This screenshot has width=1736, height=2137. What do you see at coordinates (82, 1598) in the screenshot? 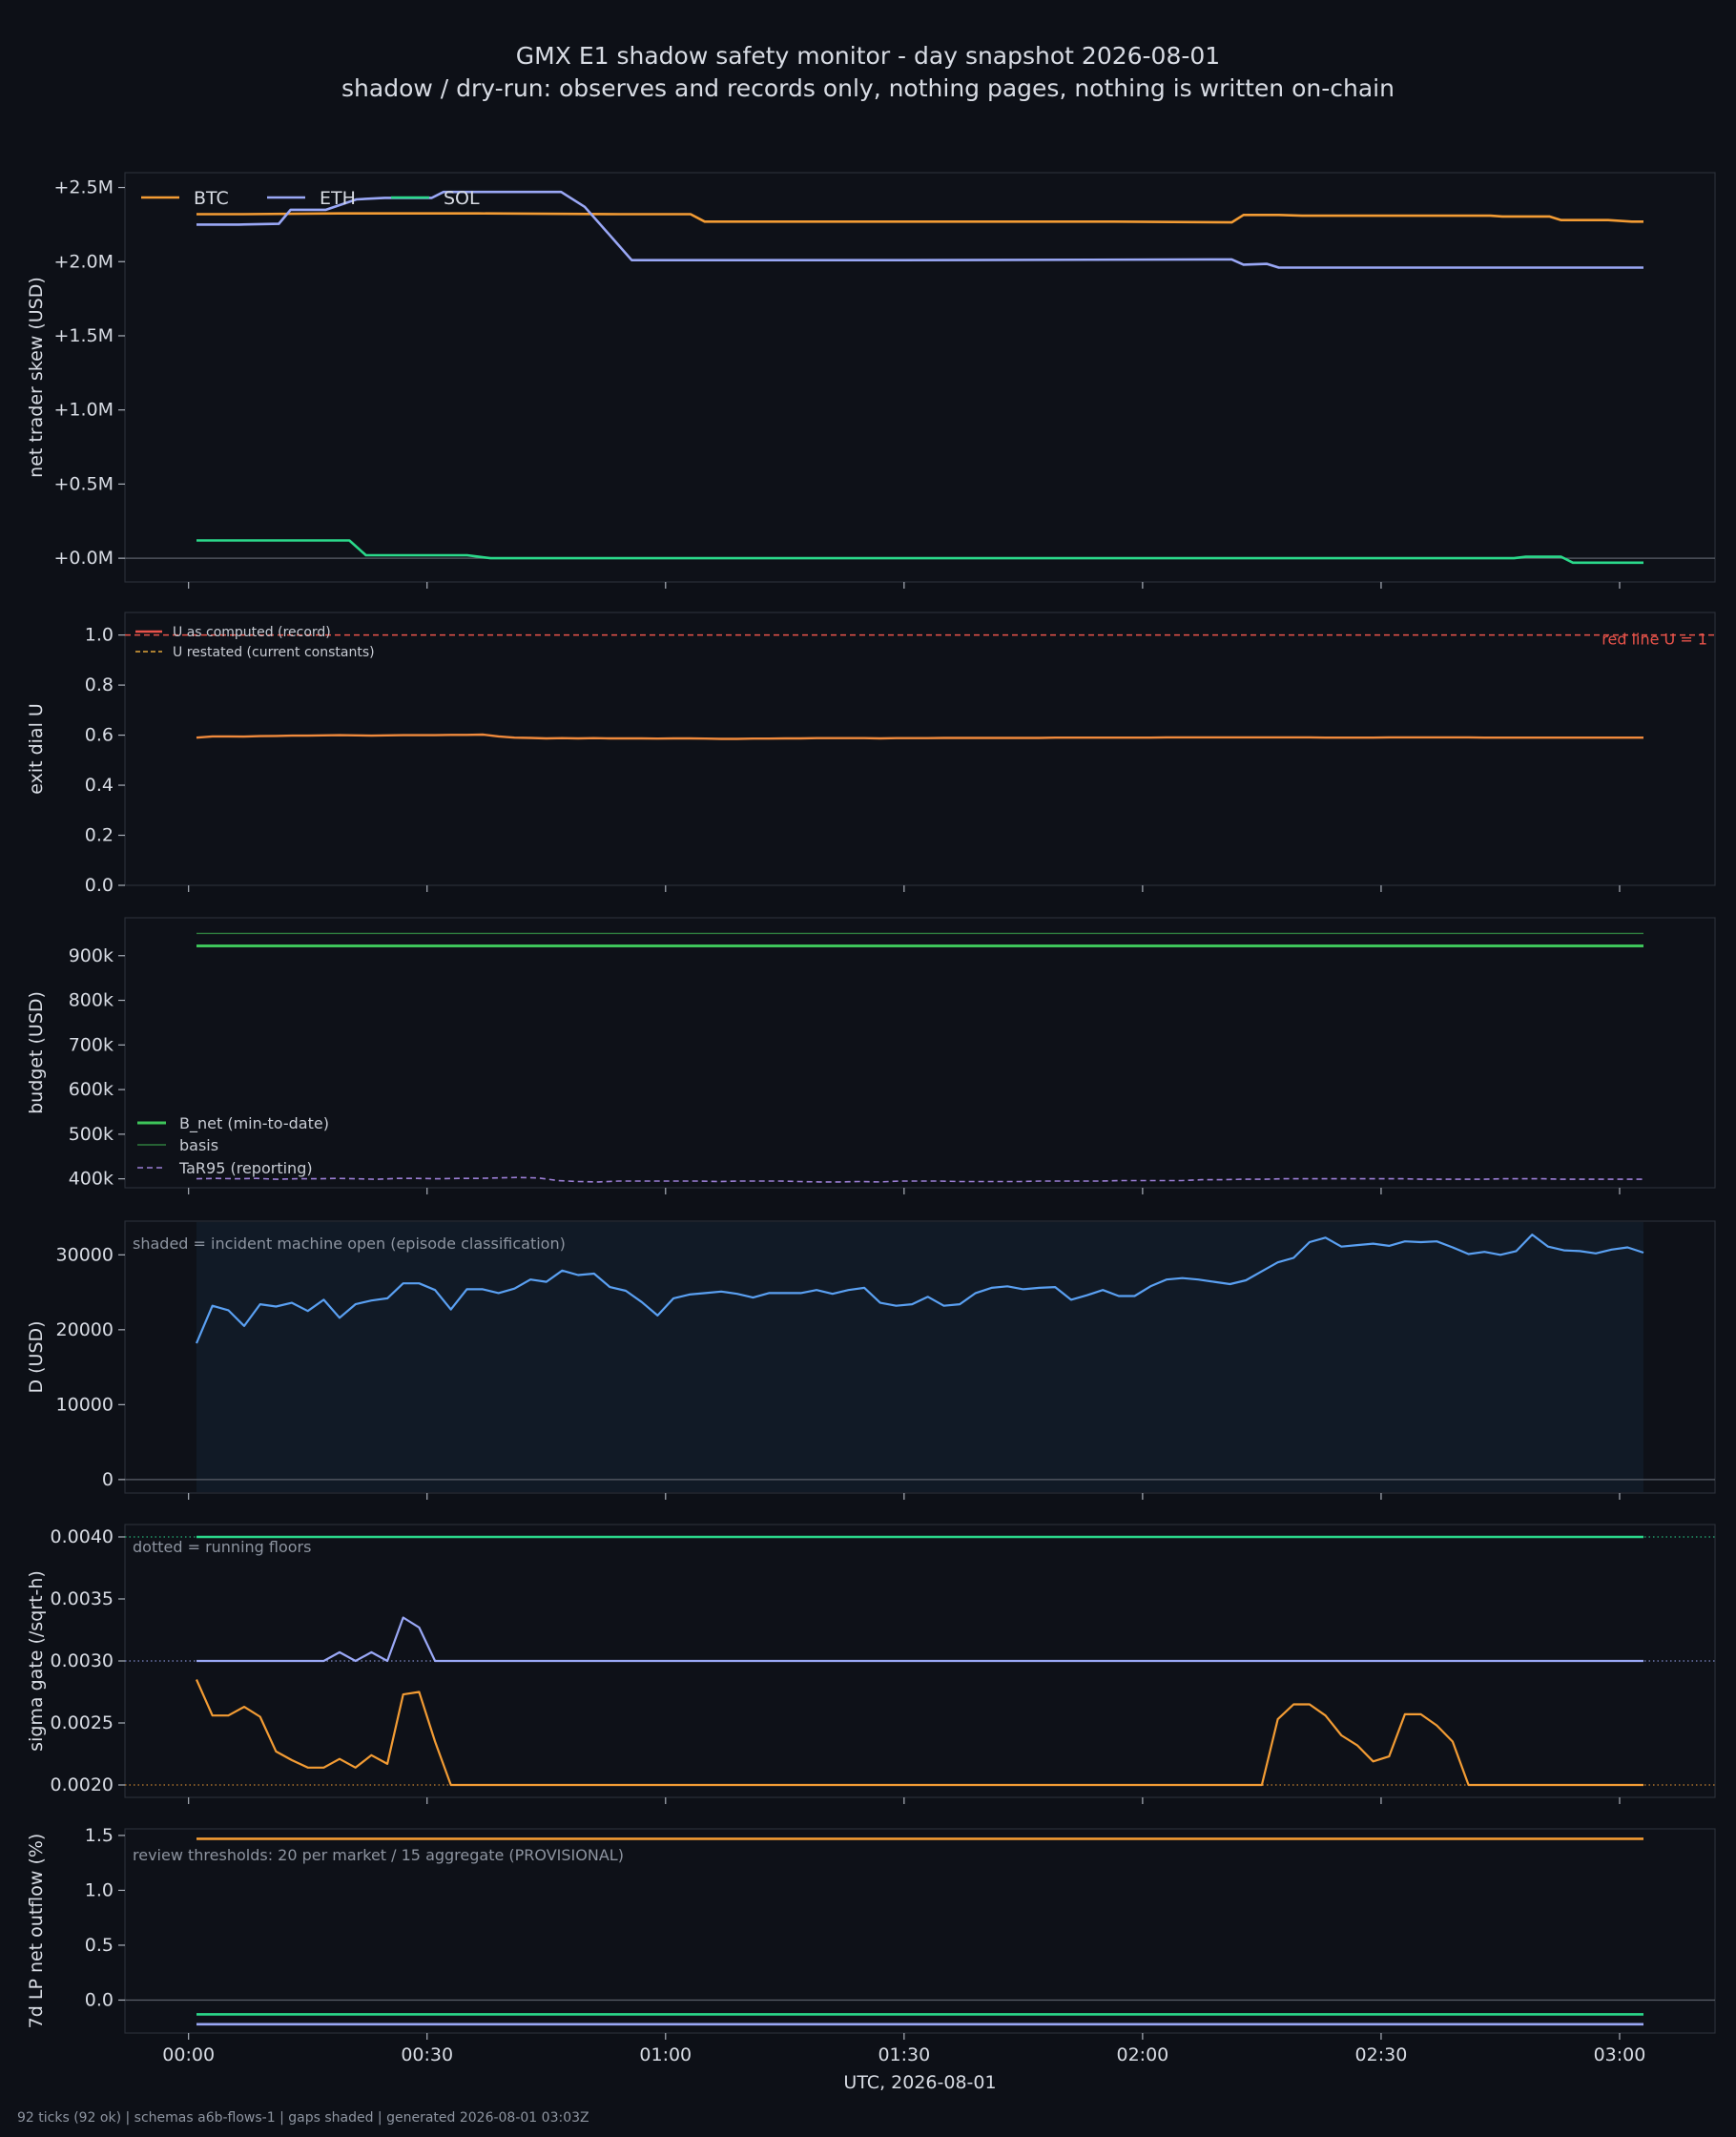
I see `y-tick-label: 0.0035` at bounding box center [82, 1598].